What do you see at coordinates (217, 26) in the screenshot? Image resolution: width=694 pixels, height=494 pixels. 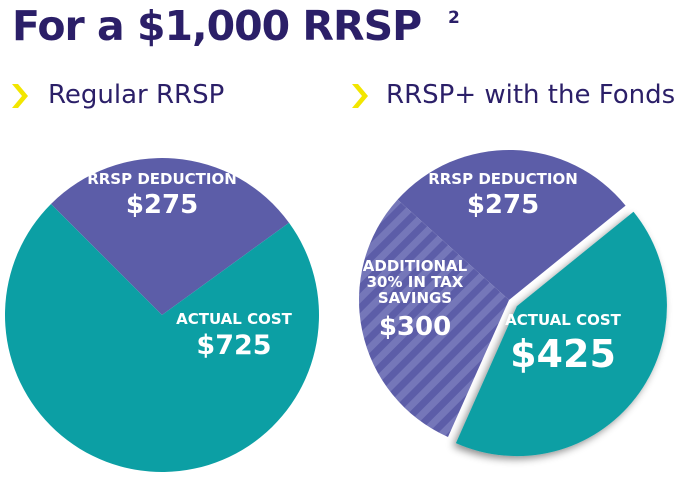 I see `page-title: For a $1,000 RRSP` at bounding box center [217, 26].